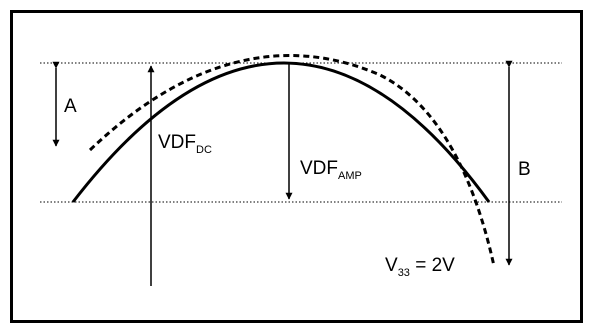 This screenshot has width=593, height=333. I want to click on label-vdf-dc: VDFDC, so click(185, 144).